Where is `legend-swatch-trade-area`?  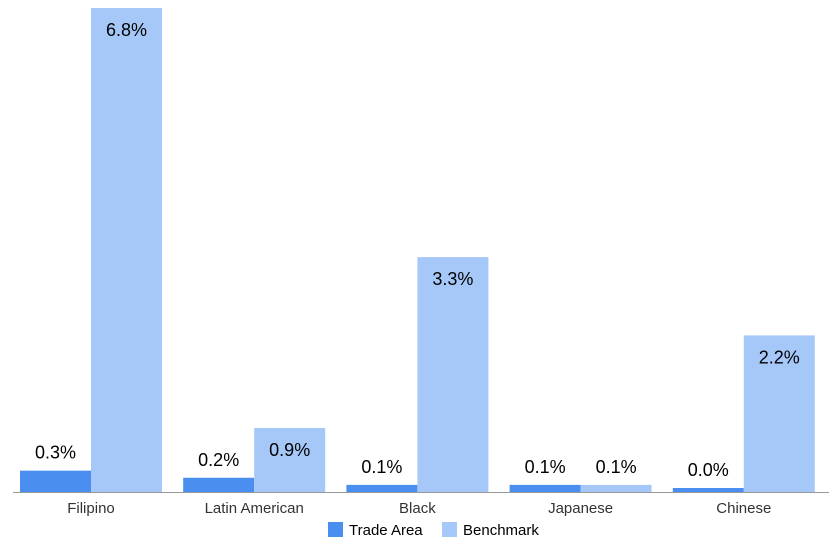
legend-swatch-trade-area is located at coordinates (335, 529).